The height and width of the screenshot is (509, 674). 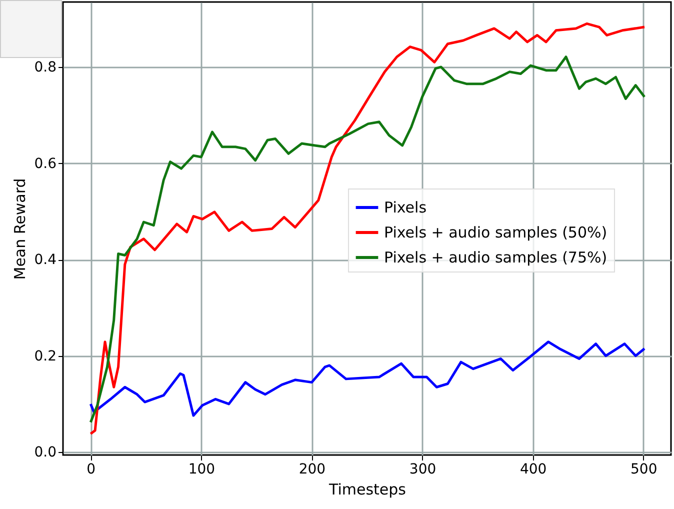 What do you see at coordinates (367, 489) in the screenshot?
I see `x-axis-title: Timesteps` at bounding box center [367, 489].